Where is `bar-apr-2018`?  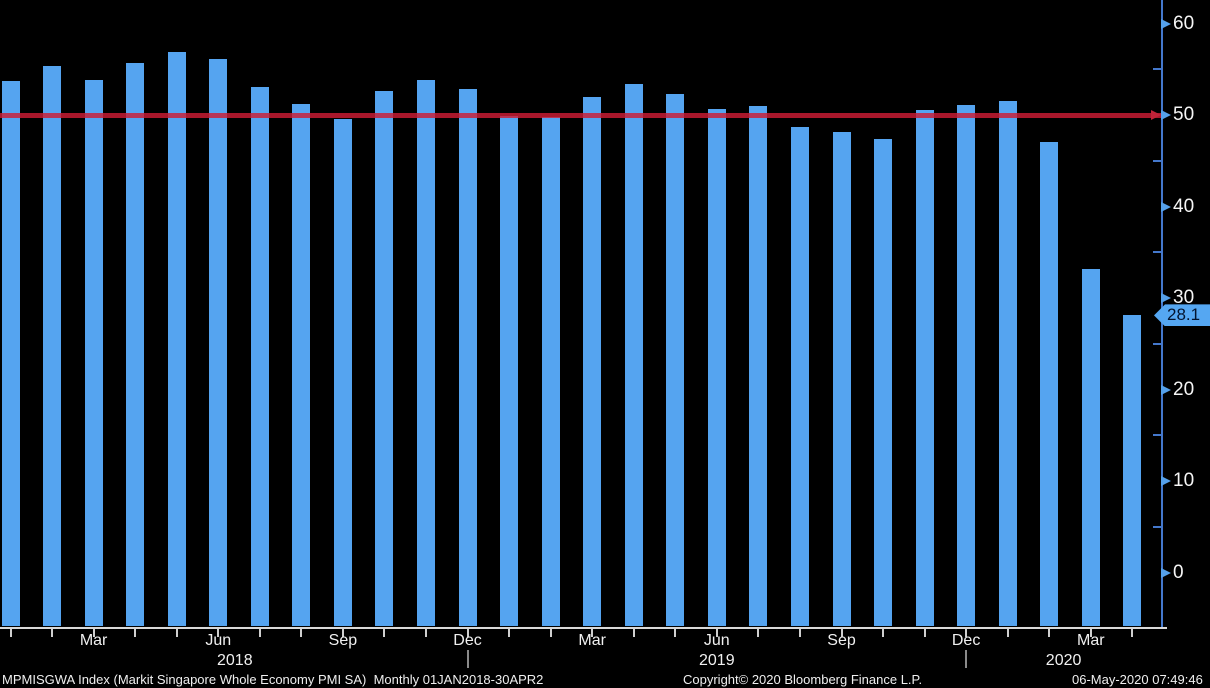 bar-apr-2018 is located at coordinates (135, 344).